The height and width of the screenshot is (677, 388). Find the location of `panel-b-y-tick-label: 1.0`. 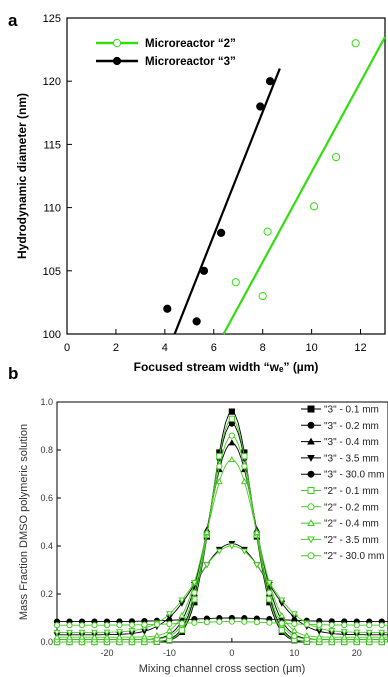

panel-b-y-tick-label: 1.0 is located at coordinates (46, 402).